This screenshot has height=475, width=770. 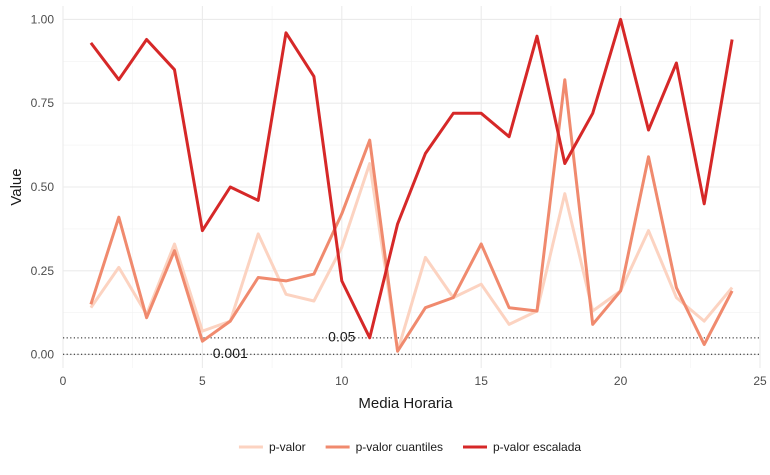 What do you see at coordinates (342, 381) in the screenshot?
I see `x-tick-label: 10` at bounding box center [342, 381].